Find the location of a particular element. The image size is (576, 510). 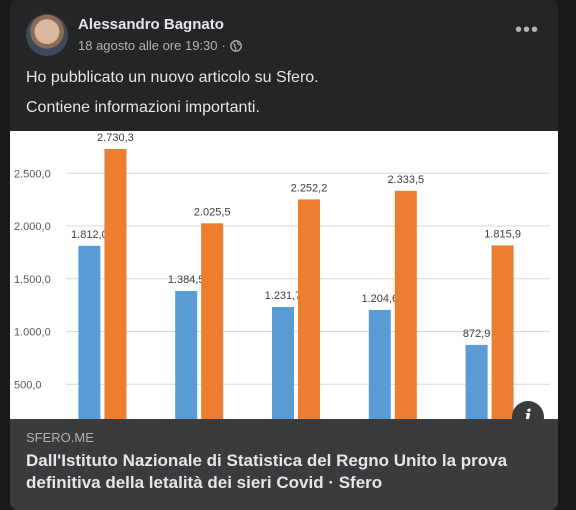

y-tick-label: 1.500,0 is located at coordinates (32, 280).